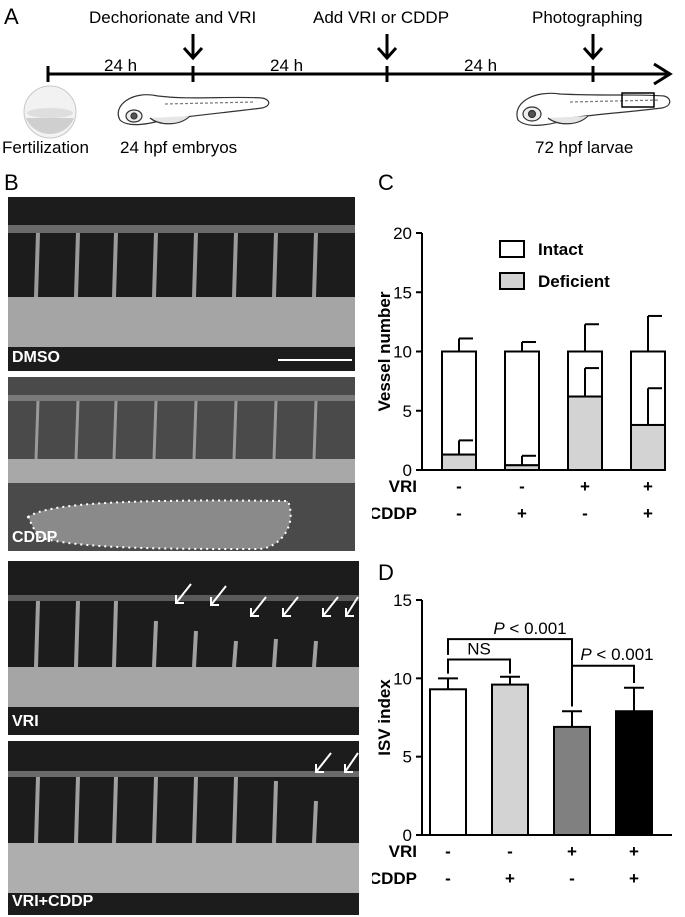  Describe the element at coordinates (45, 147) in the screenshot. I see `stage-label-fertilization: Fertilization` at that location.